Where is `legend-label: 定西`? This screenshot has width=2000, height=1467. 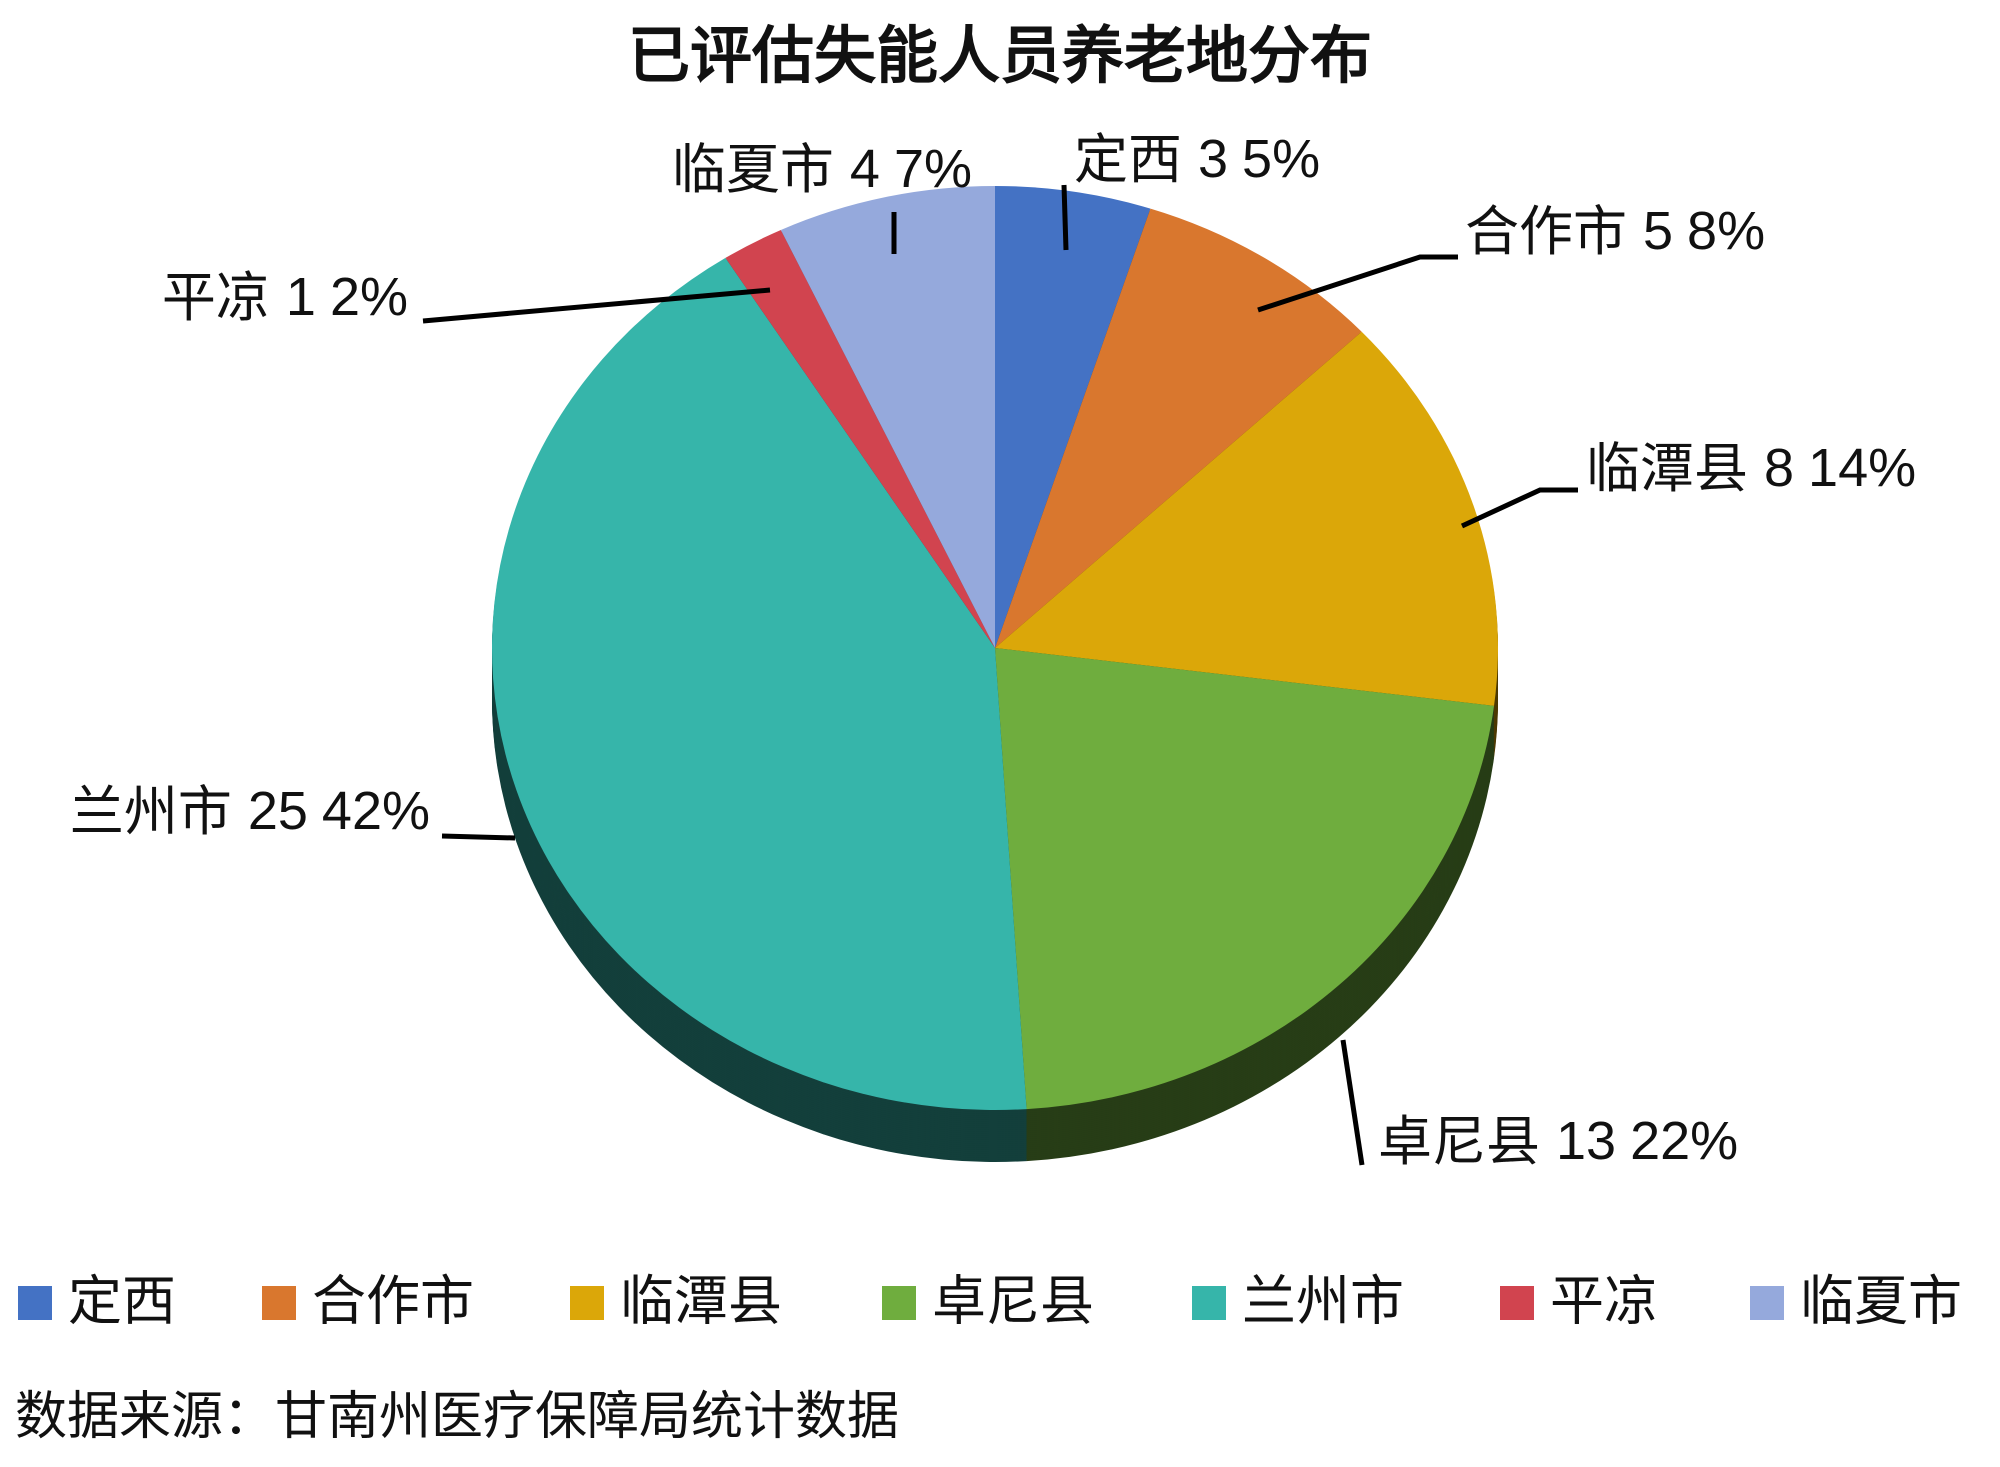 legend-label: 定西 is located at coordinates (122, 1301).